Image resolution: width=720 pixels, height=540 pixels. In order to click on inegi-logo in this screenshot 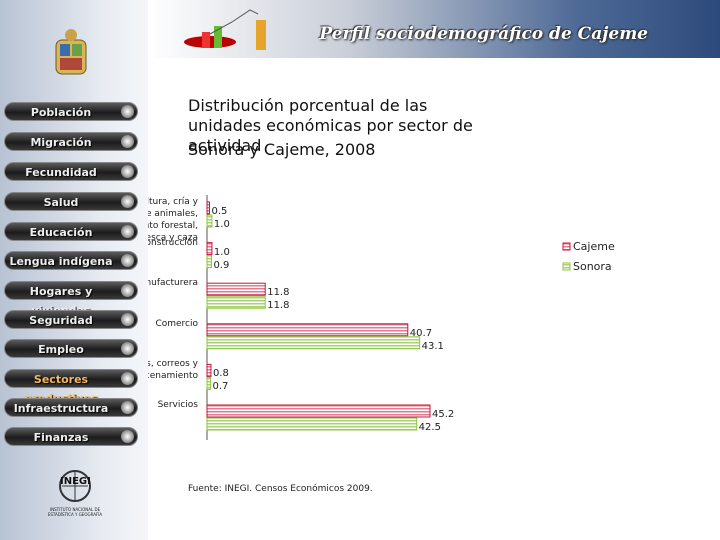, I will do `click(75, 486)`.